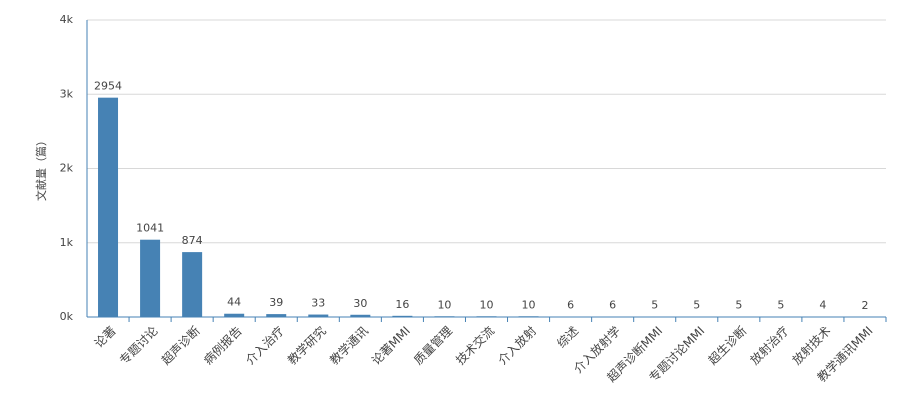  What do you see at coordinates (475, 345) in the screenshot?
I see `x-tick-label: 技术交流` at bounding box center [475, 345].